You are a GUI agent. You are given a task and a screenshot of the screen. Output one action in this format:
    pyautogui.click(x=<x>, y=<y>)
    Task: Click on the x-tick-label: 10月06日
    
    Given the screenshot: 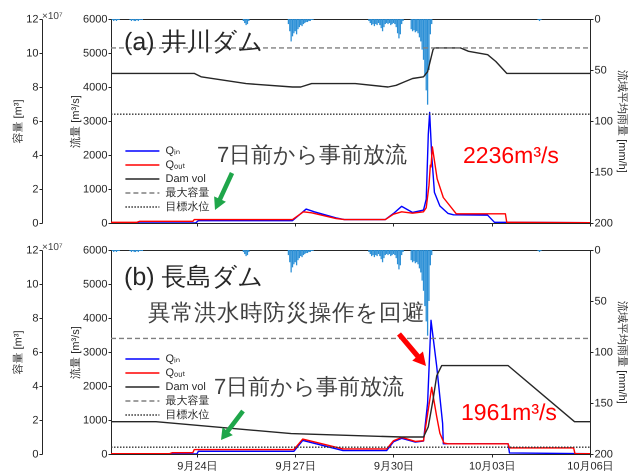 What is the action you would take?
    pyautogui.click(x=590, y=466)
    